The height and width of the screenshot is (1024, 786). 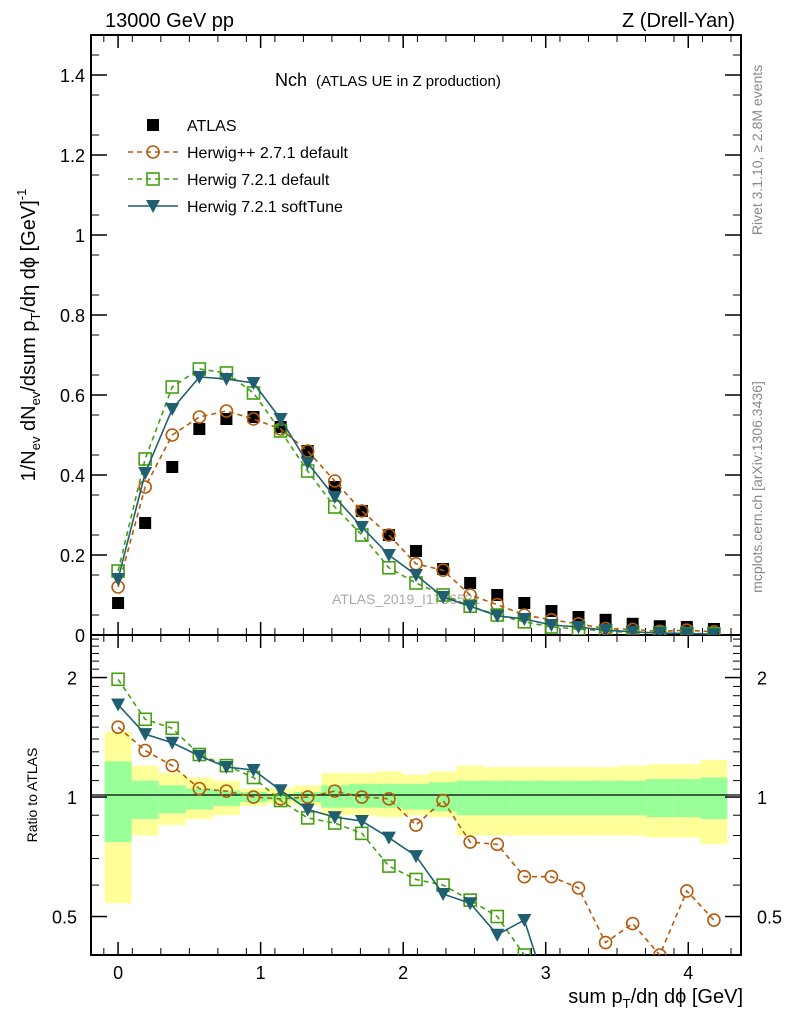 What do you see at coordinates (595, 997) in the screenshot?
I see `label-segment: sum p` at bounding box center [595, 997].